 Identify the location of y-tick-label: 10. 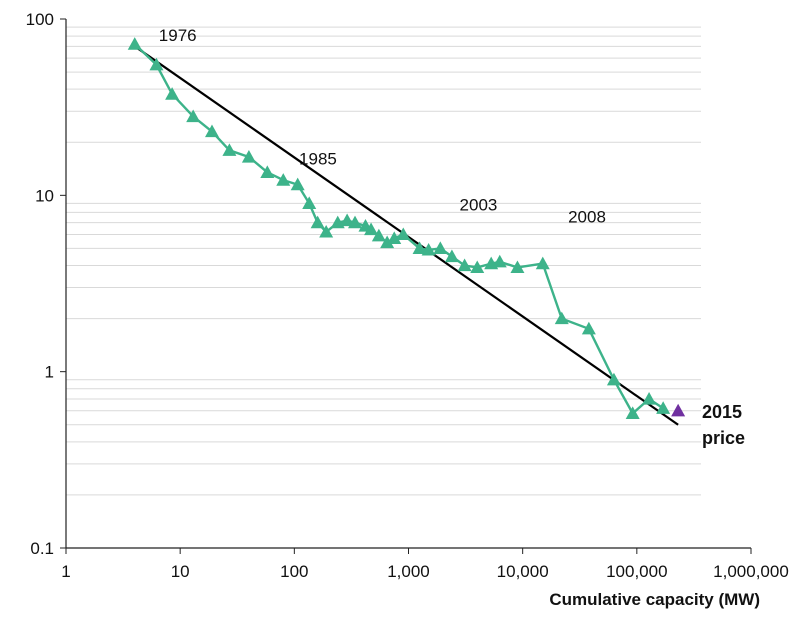
(44, 195).